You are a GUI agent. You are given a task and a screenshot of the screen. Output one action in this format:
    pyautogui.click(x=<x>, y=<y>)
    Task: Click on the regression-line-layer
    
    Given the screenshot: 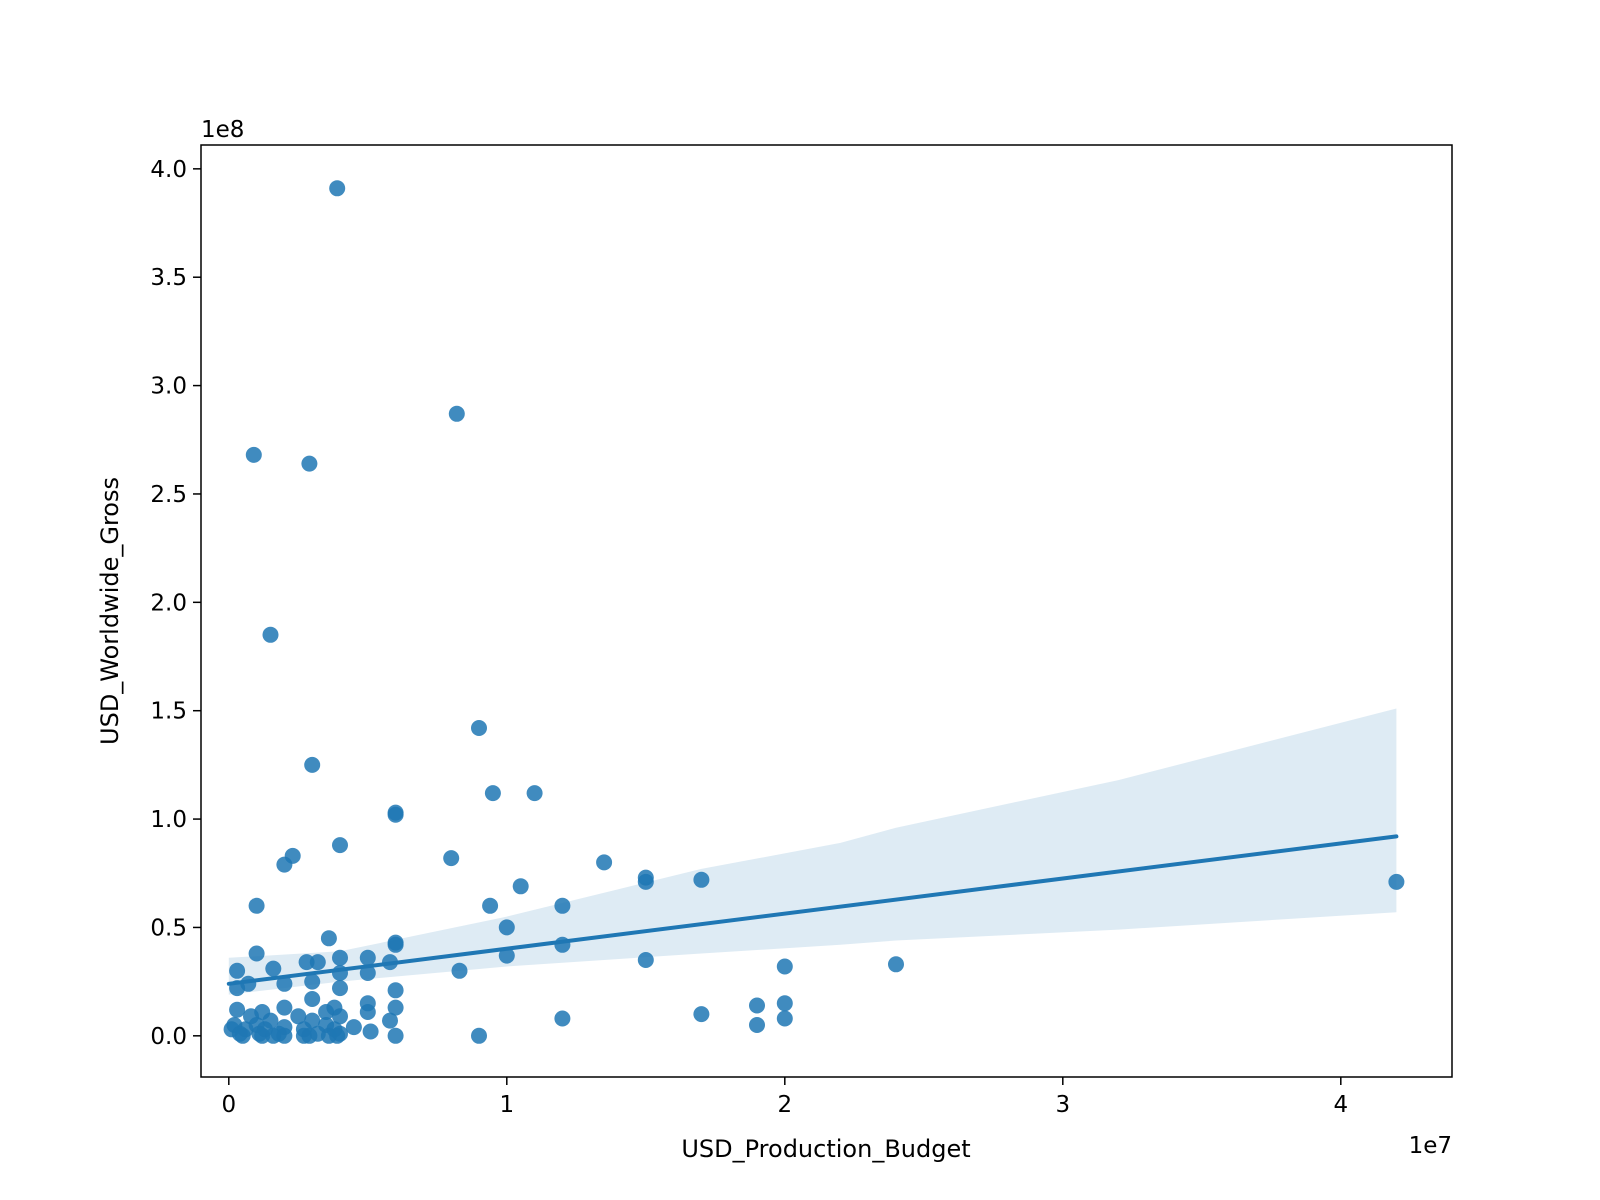 What is the action you would take?
    pyautogui.click(x=812, y=910)
    